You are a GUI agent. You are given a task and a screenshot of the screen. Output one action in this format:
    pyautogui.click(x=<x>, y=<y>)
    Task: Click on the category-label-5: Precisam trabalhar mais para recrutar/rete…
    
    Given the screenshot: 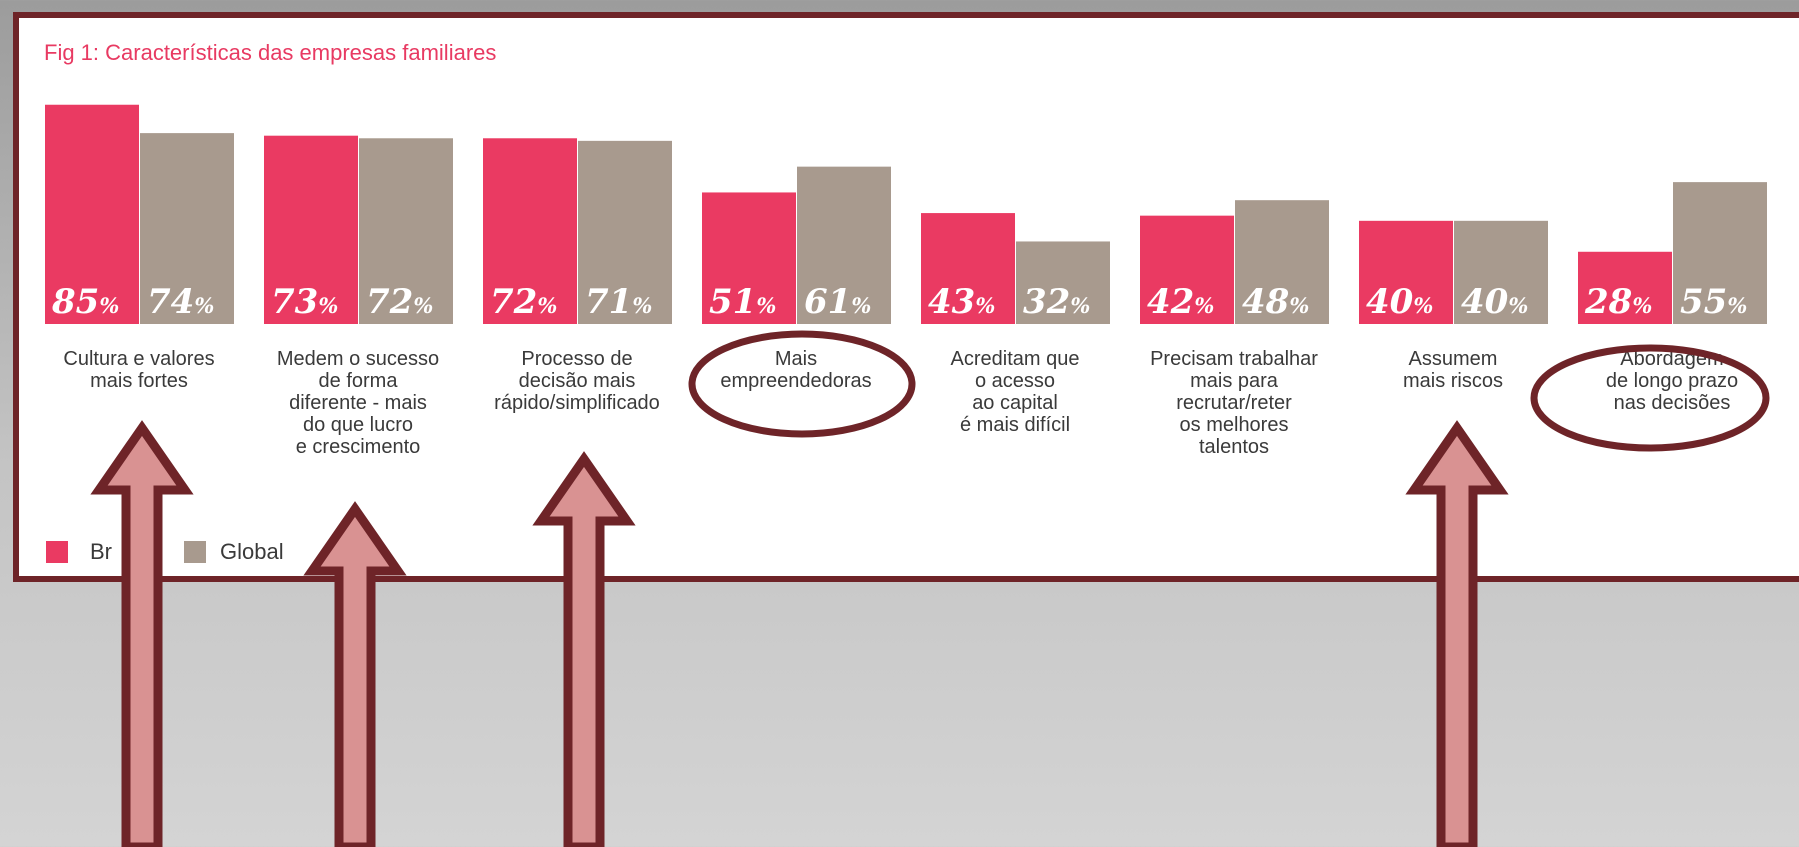 What is the action you would take?
    pyautogui.click(x=1234, y=403)
    